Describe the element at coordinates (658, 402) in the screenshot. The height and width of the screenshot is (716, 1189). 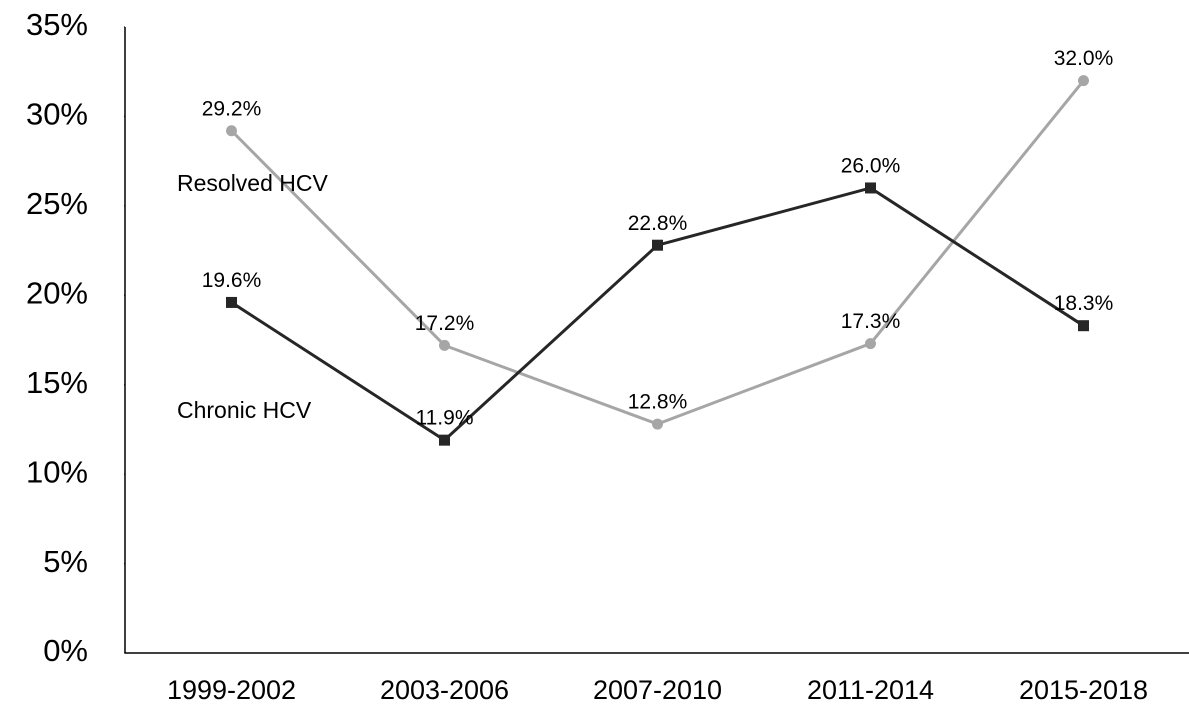
I see `data-label: 12.8%` at that location.